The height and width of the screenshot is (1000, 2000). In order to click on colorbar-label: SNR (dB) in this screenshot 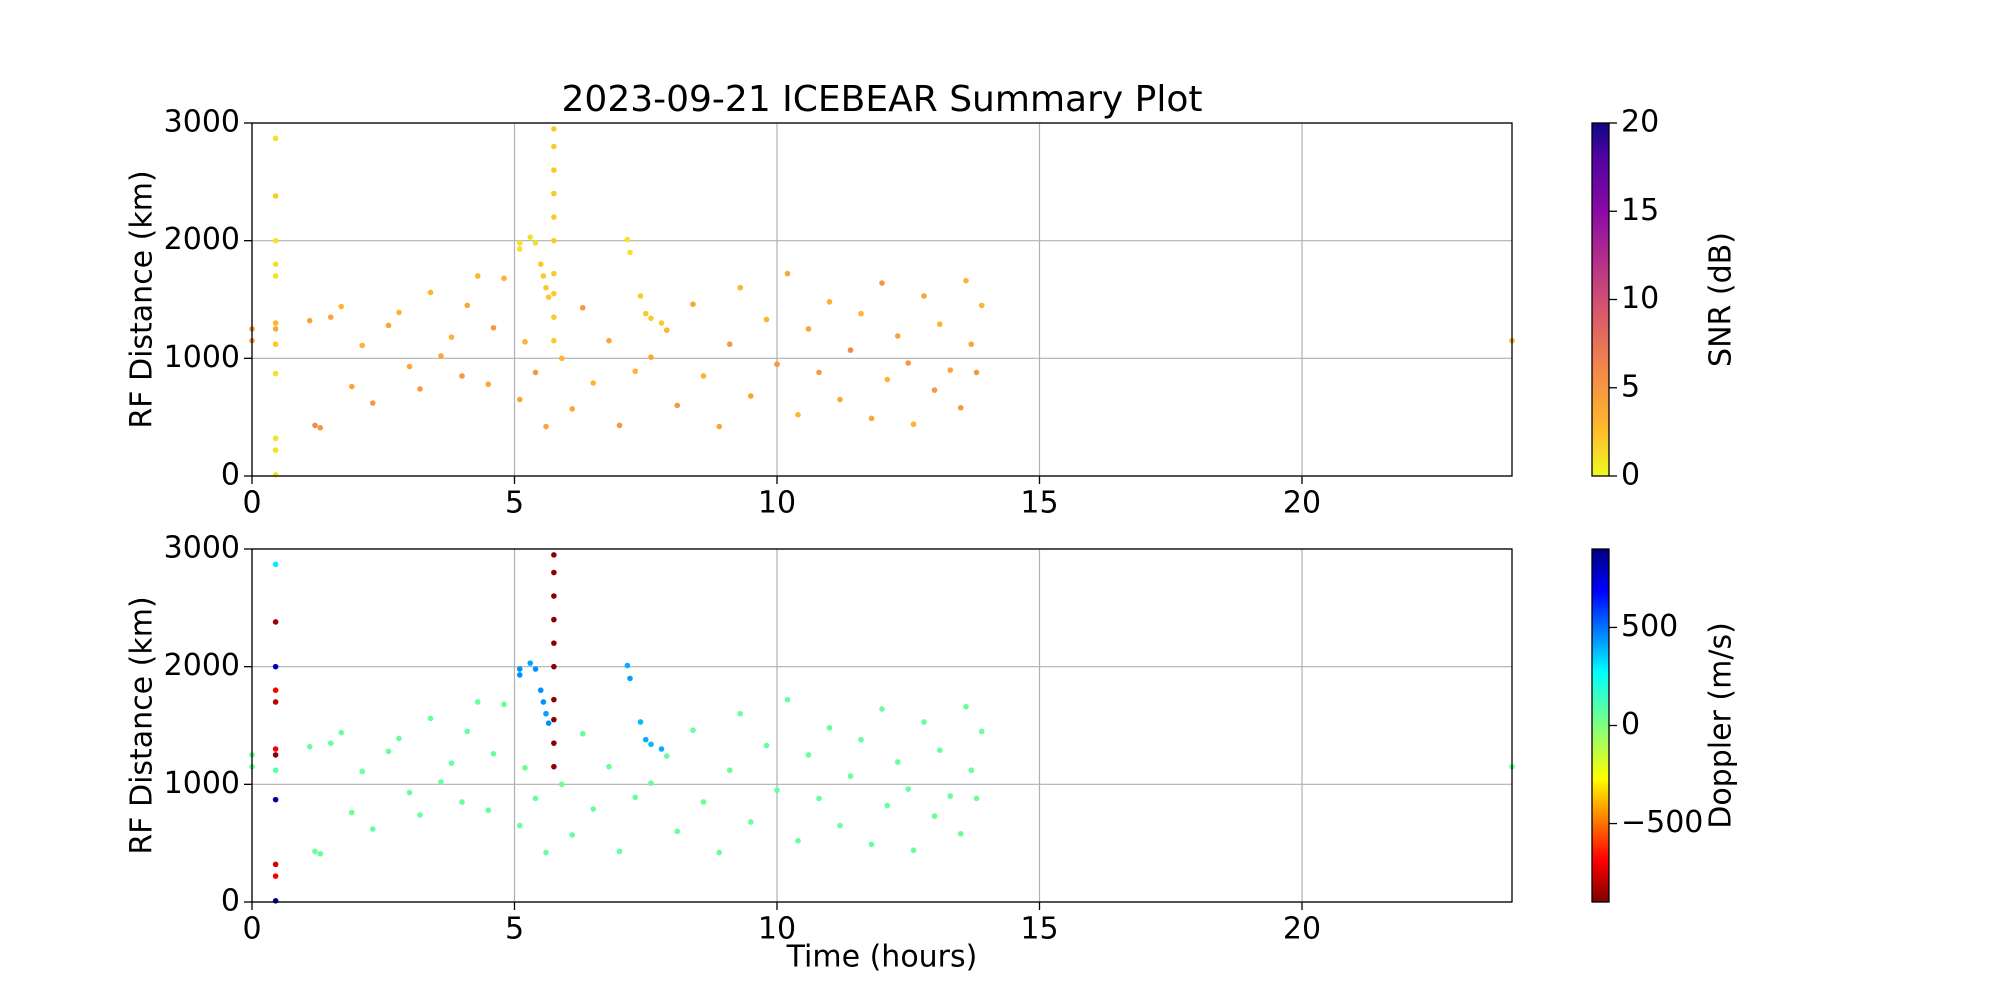, I will do `click(1721, 299)`.